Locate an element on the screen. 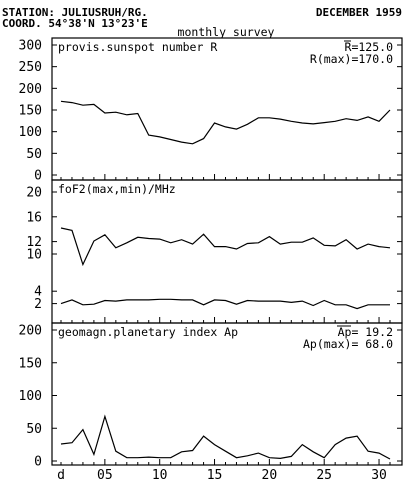 This screenshot has height=480, width=408. x-tick-label: d is located at coordinates (61, 474).